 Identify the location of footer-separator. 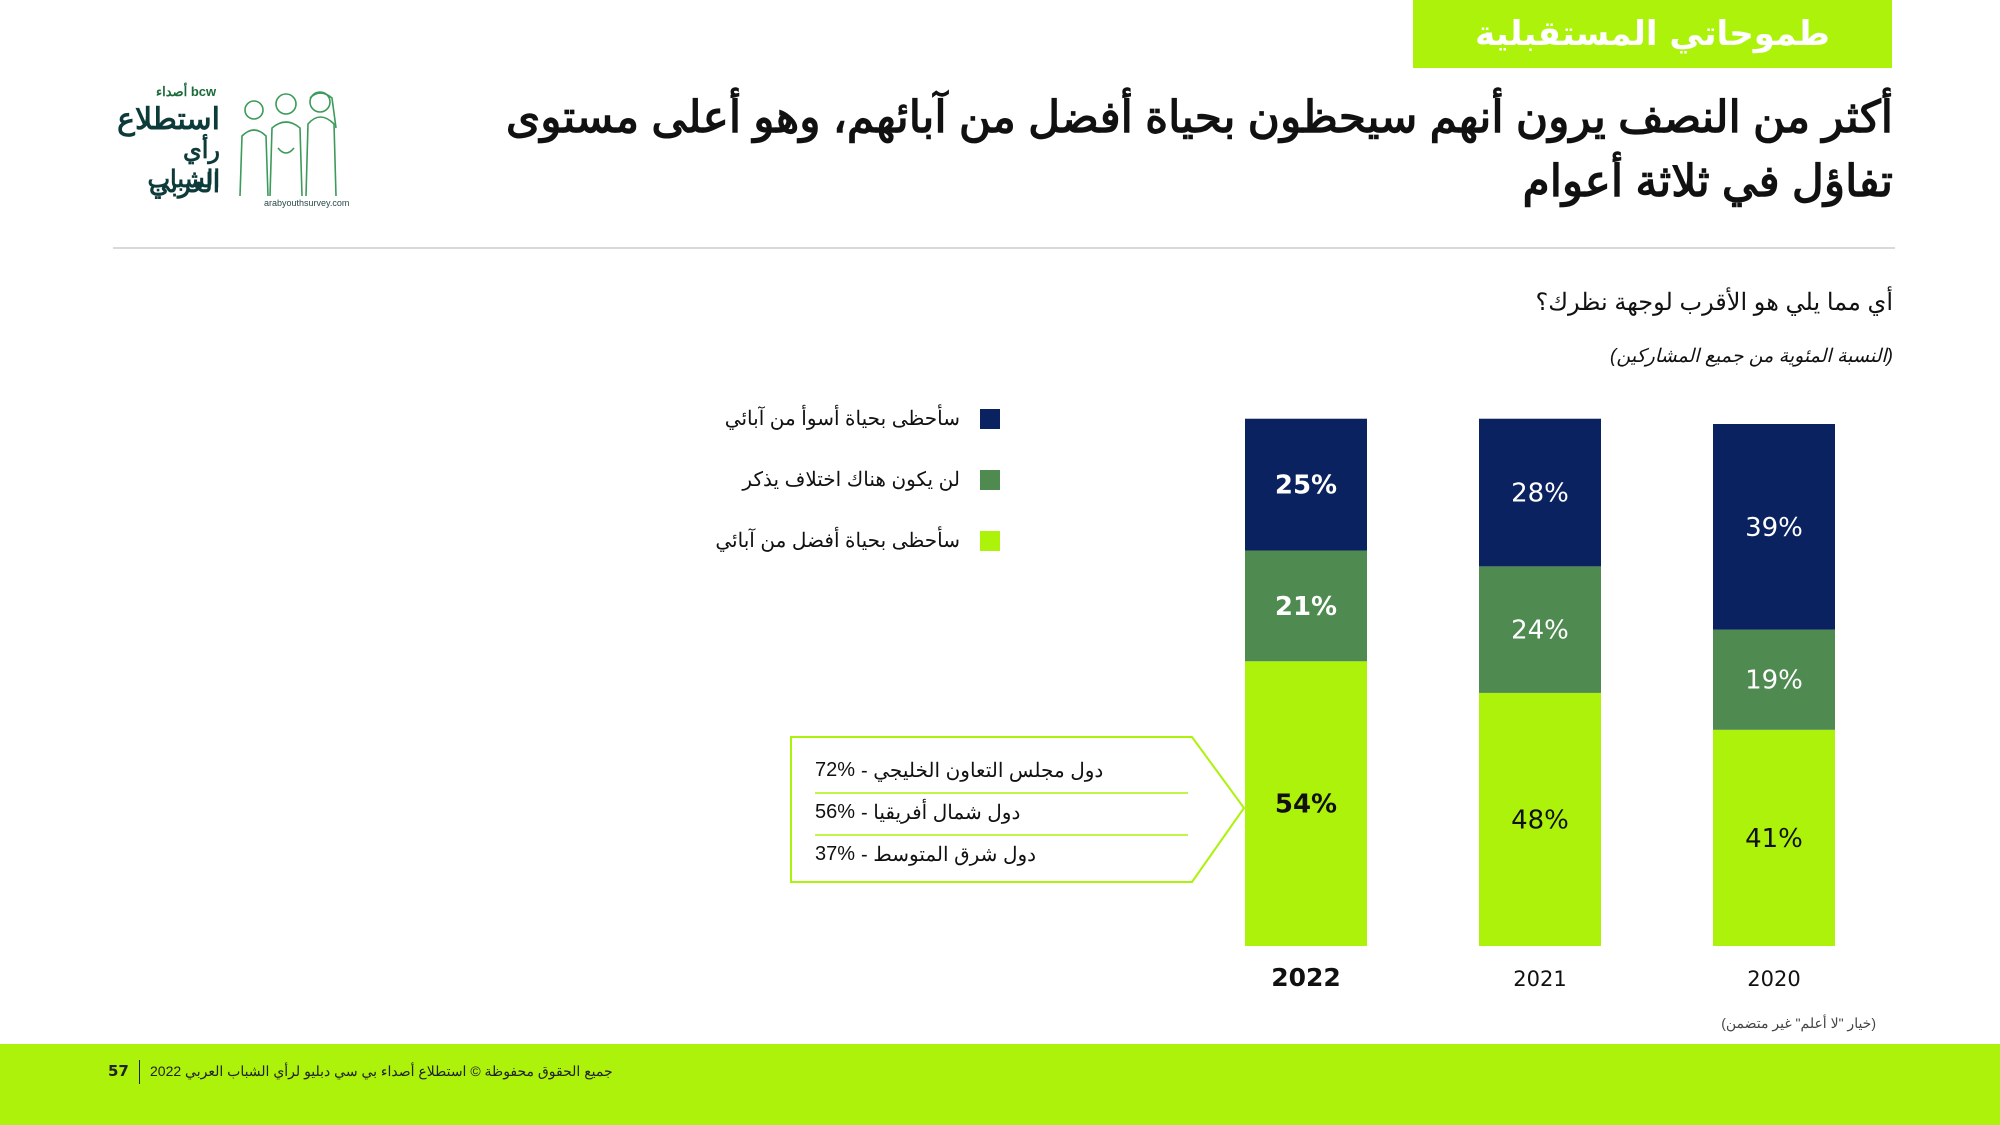
(139, 1072).